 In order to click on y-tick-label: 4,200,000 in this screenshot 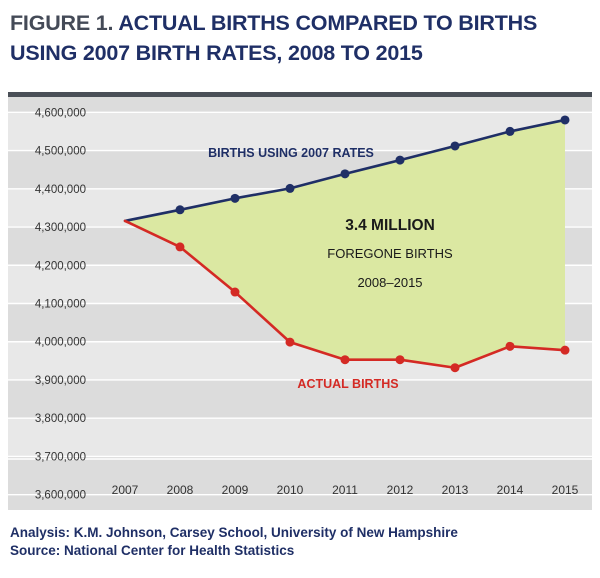, I will do `click(60, 266)`.